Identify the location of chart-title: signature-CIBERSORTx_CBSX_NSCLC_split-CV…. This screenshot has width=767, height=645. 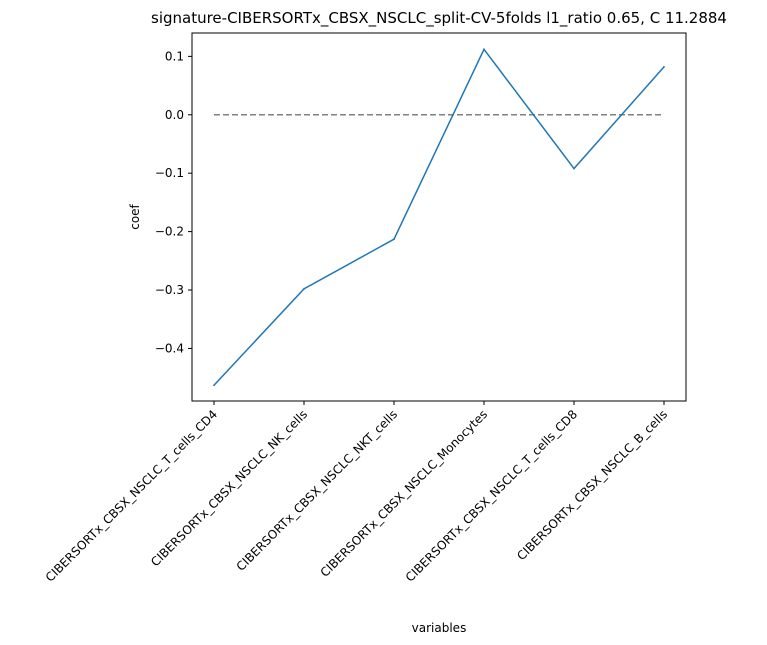
(439, 18).